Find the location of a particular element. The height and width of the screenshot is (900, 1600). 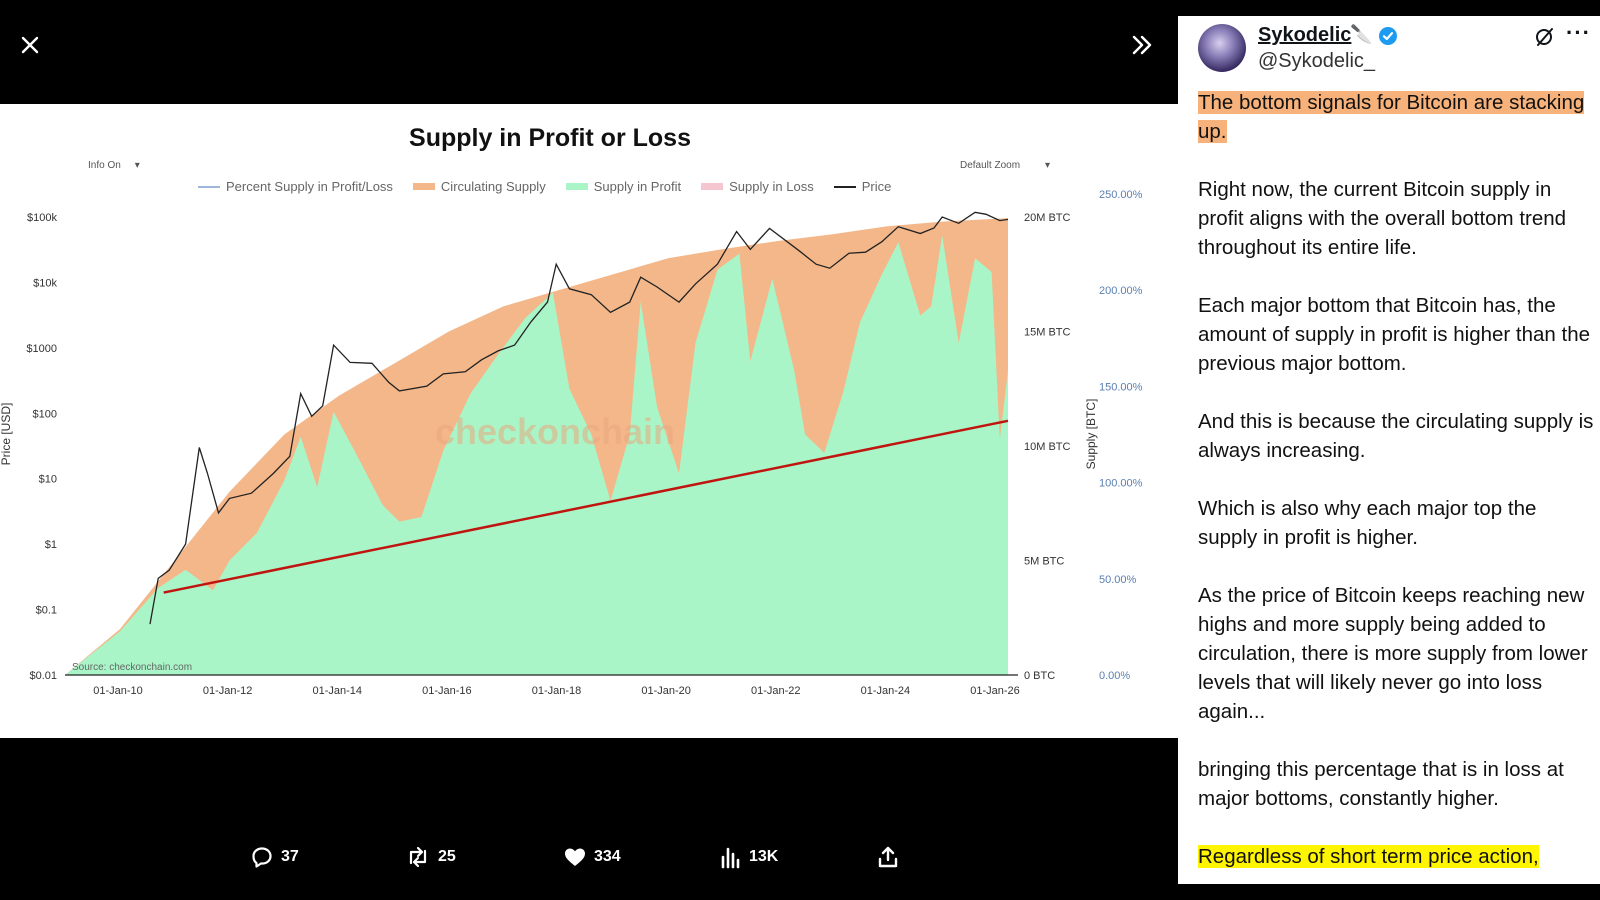

zoom-dropdown-label: Default Zoom is located at coordinates (990, 165).